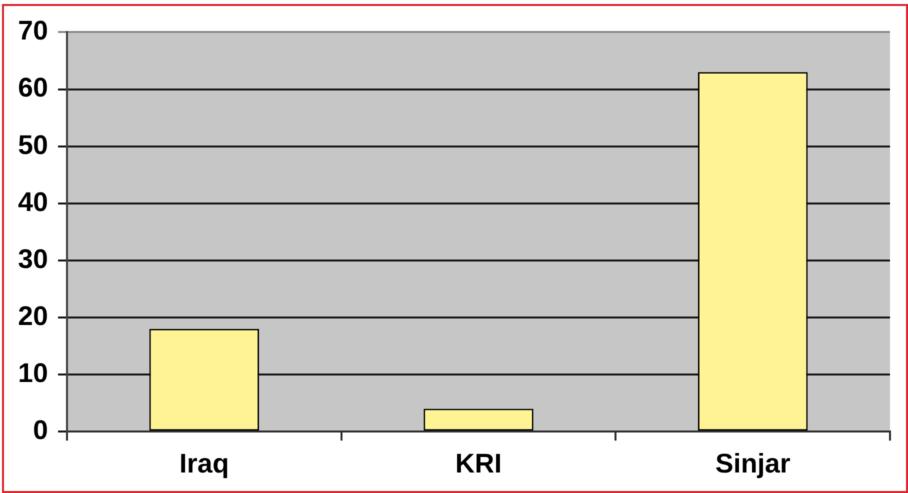  I want to click on y-tick-label: 10, so click(33, 373).